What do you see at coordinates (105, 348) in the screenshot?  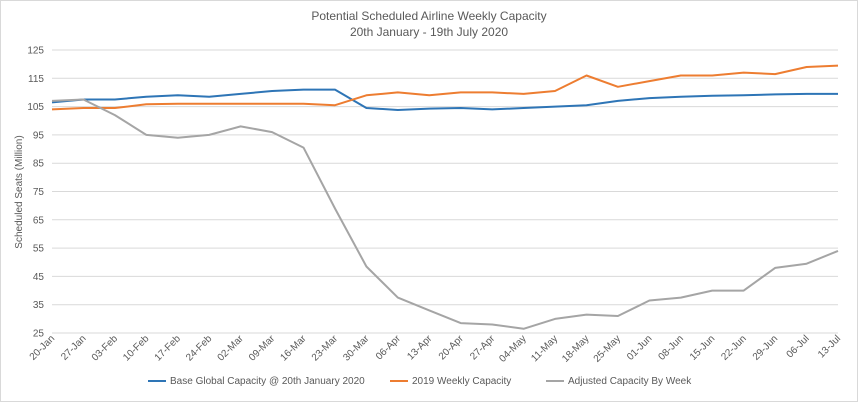 I see `x-tick-label: 03-Feb` at bounding box center [105, 348].